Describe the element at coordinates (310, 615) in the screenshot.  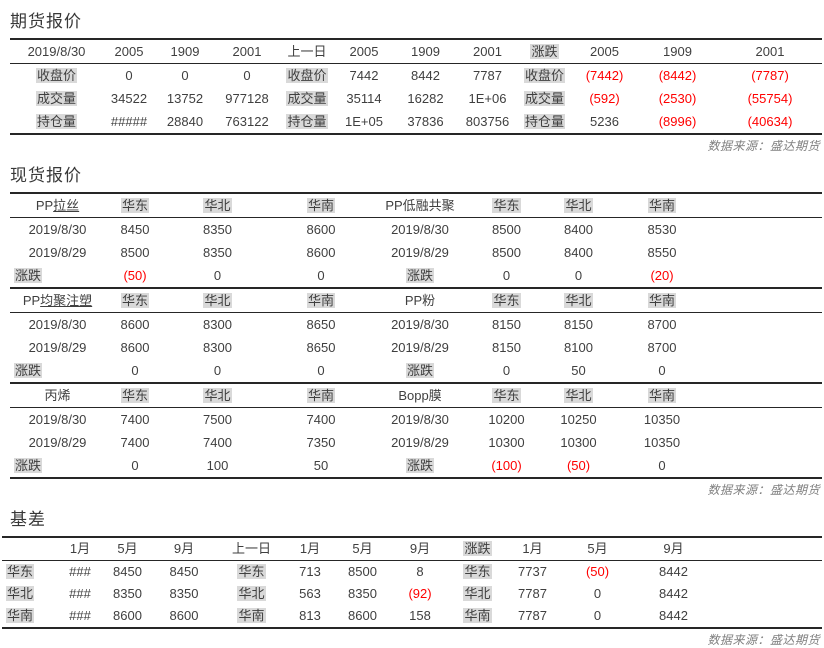
I see `data-cell: 813` at that location.